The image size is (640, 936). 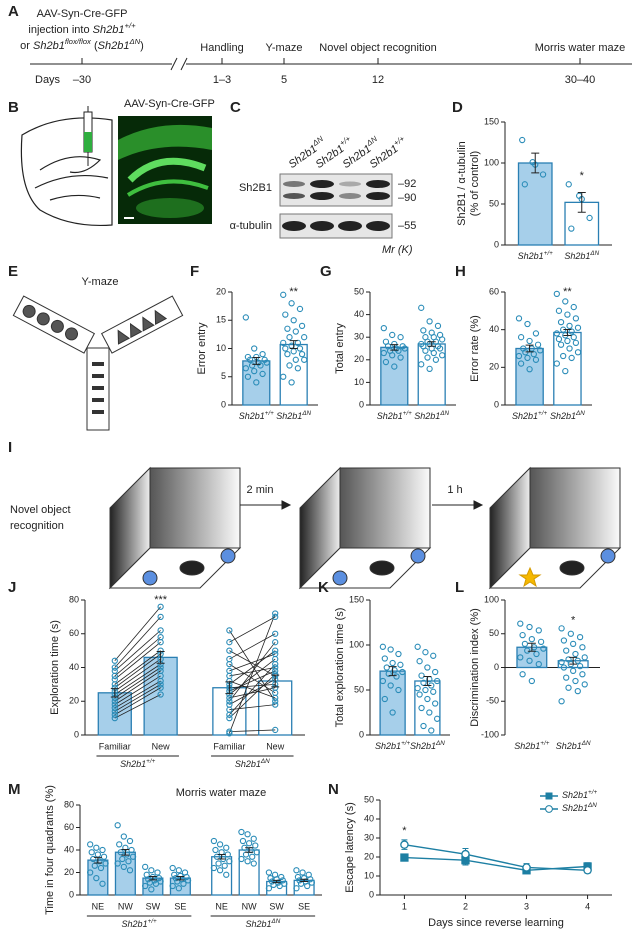 I want to click on x-tick-label: NE, so click(x=221, y=906).